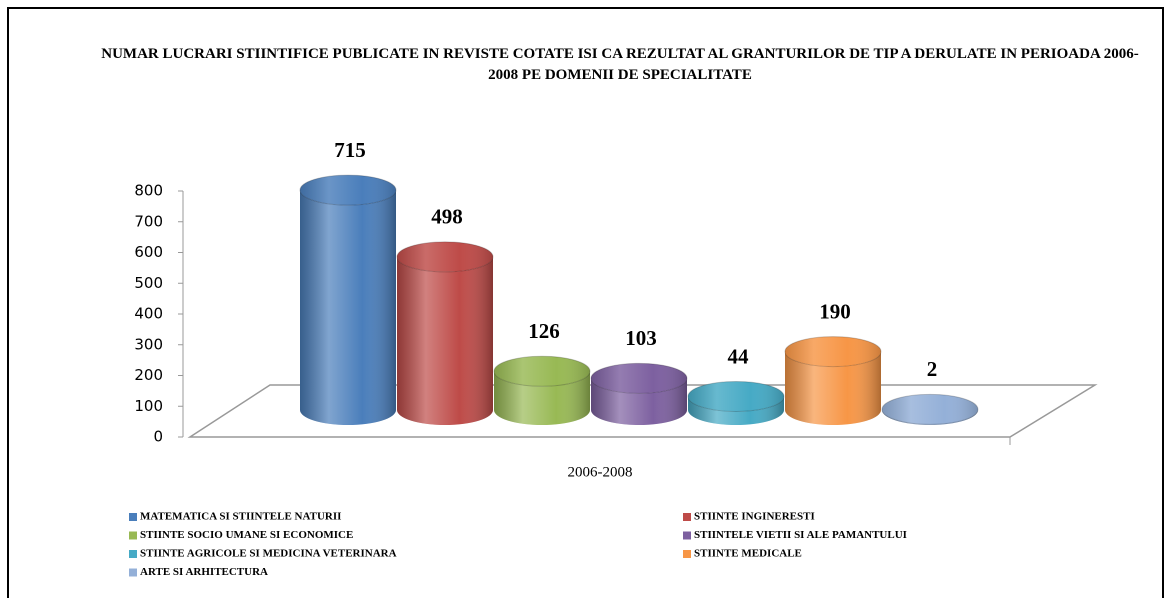  I want to click on y-tick-label: 500, so click(148, 283).